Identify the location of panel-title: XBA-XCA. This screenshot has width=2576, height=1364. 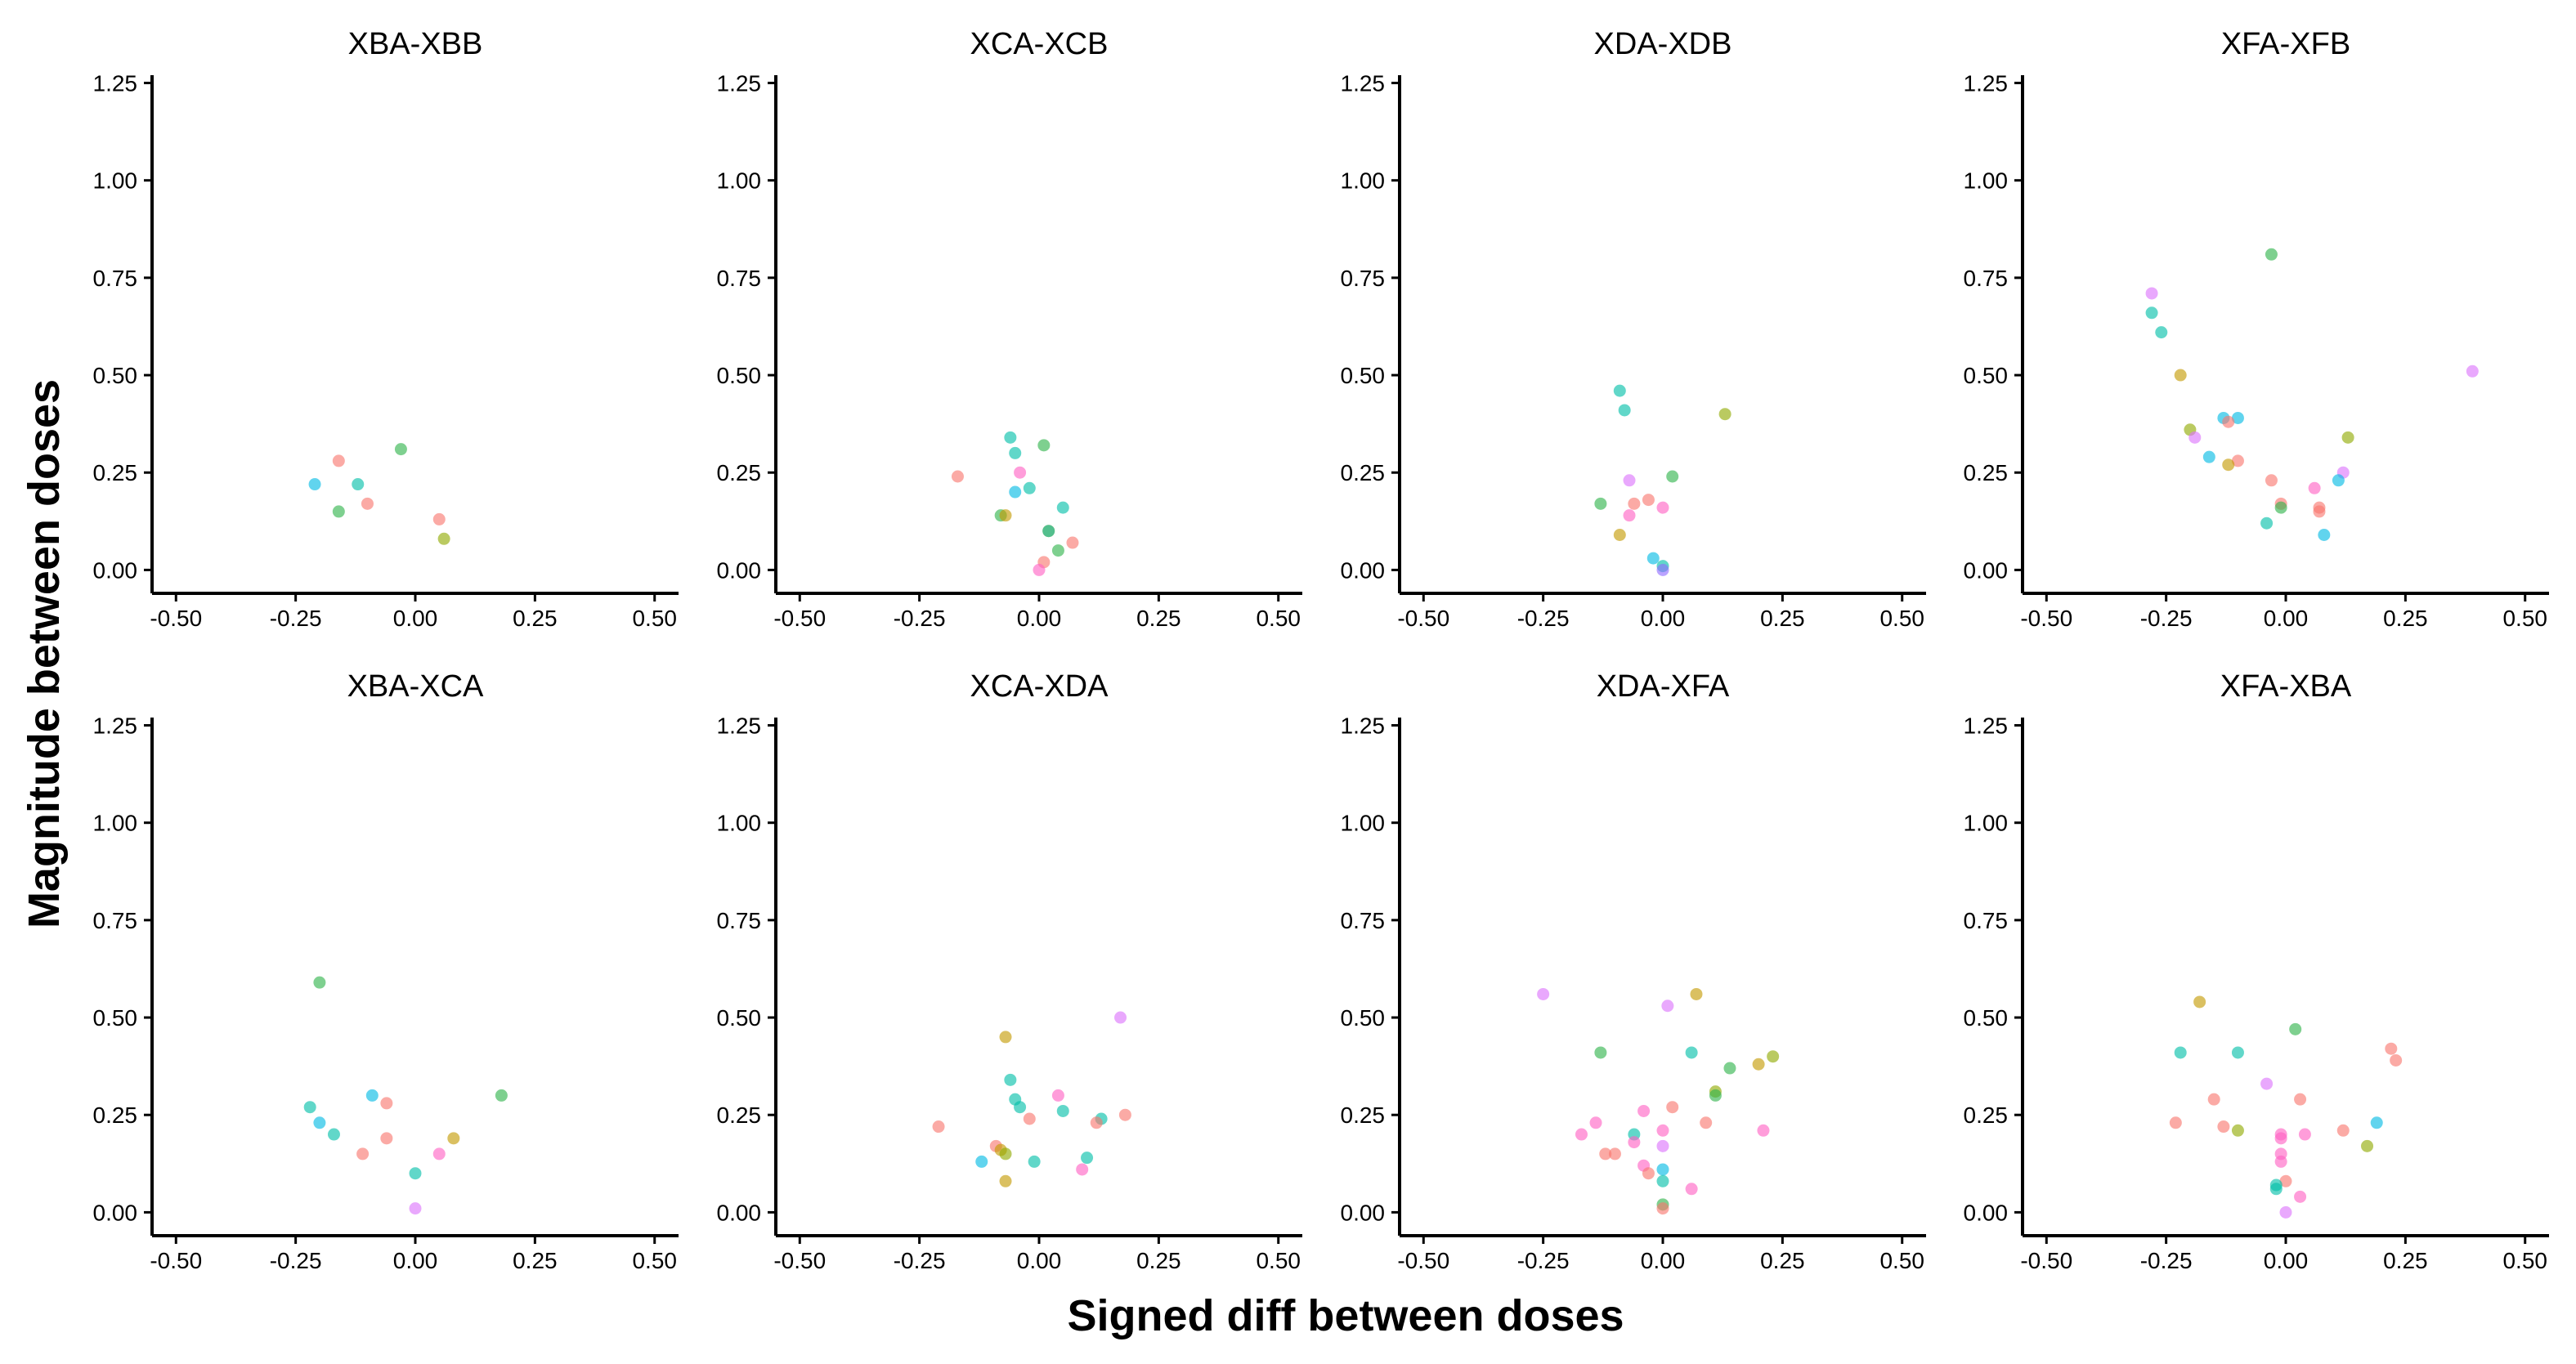
(416, 686).